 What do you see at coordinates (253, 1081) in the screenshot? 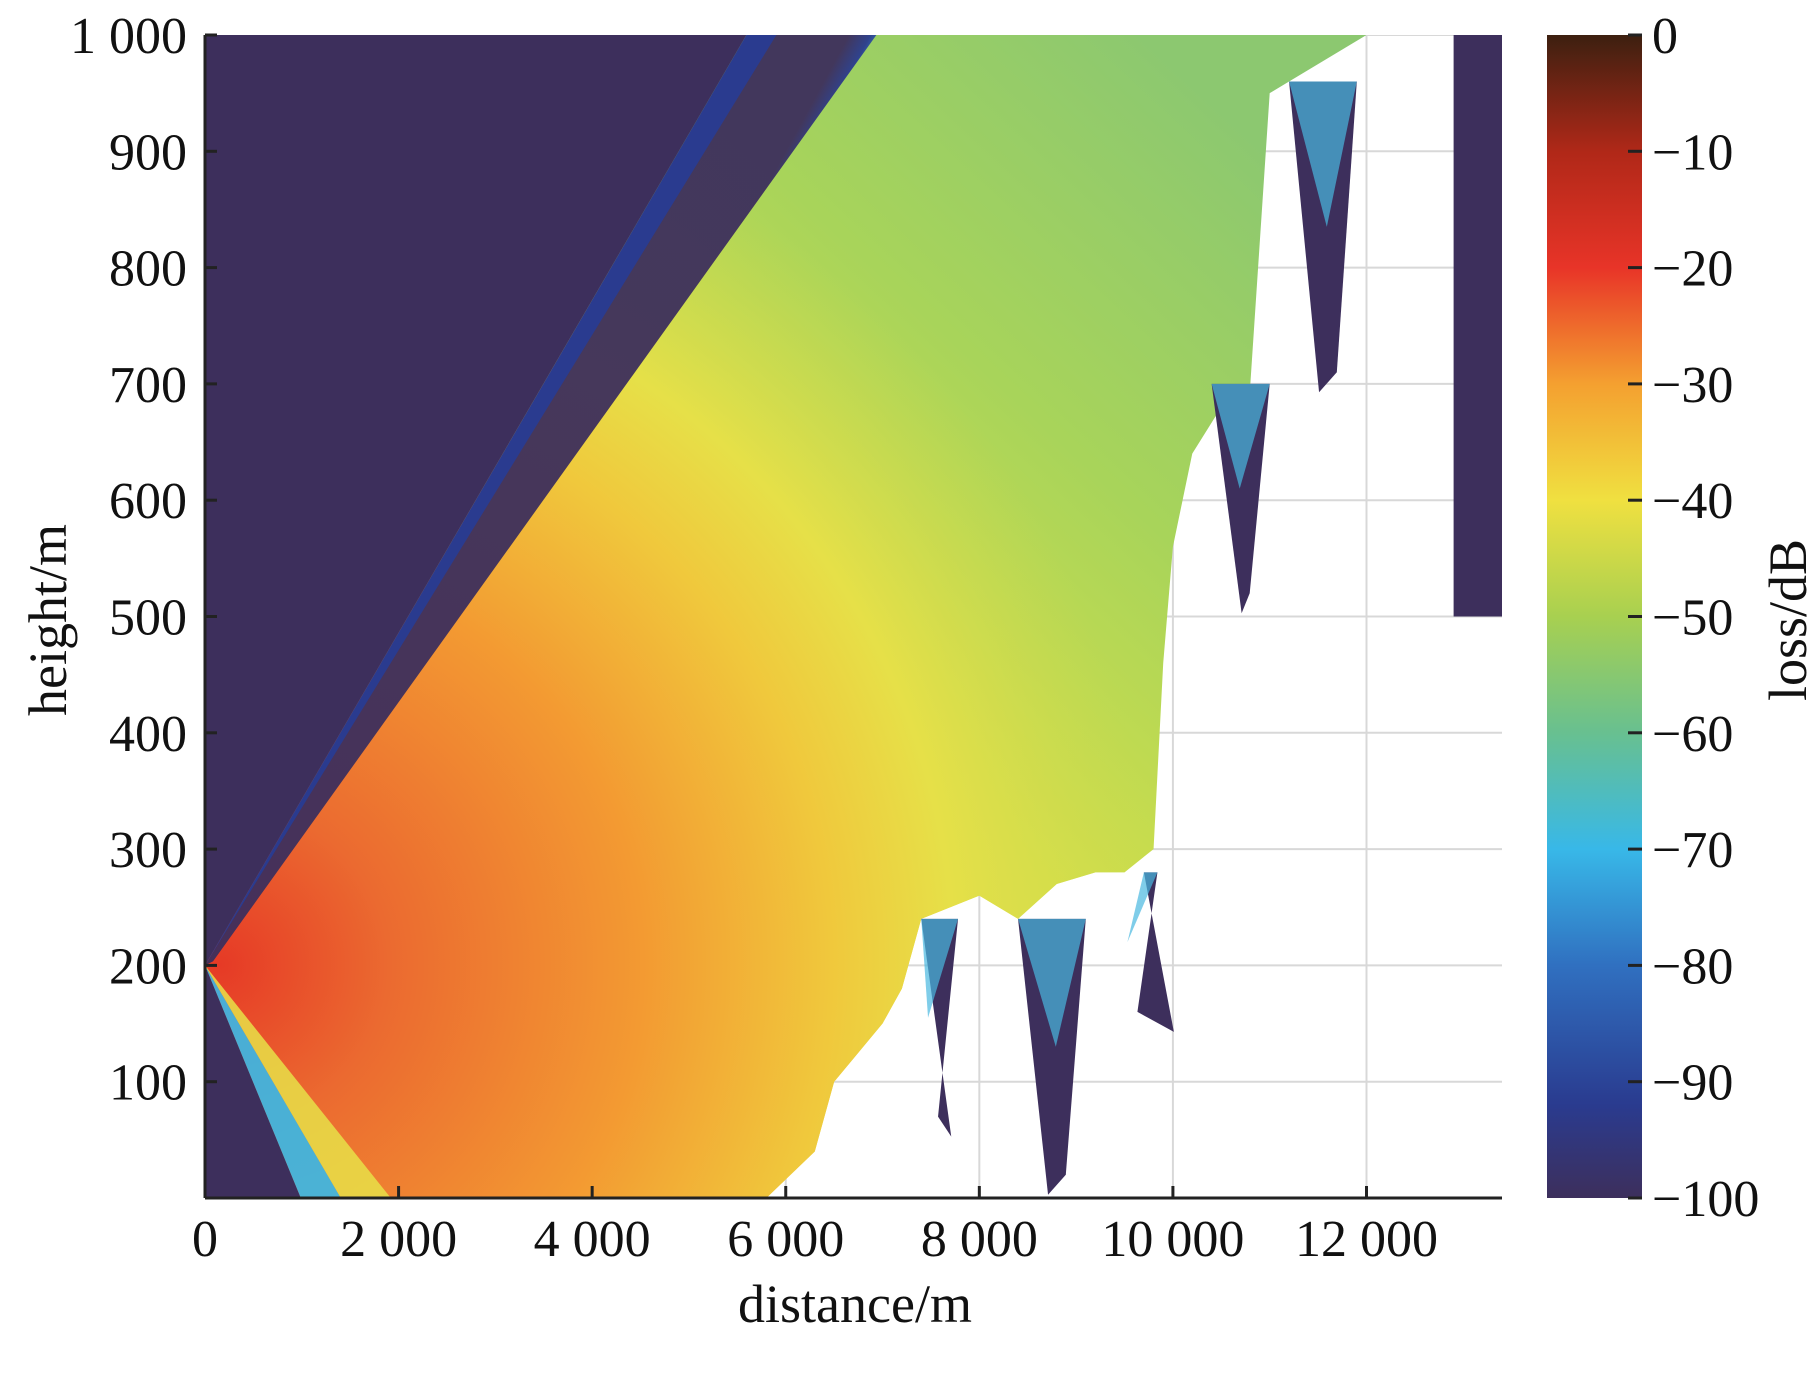
I see `null-zone-lower` at bounding box center [253, 1081].